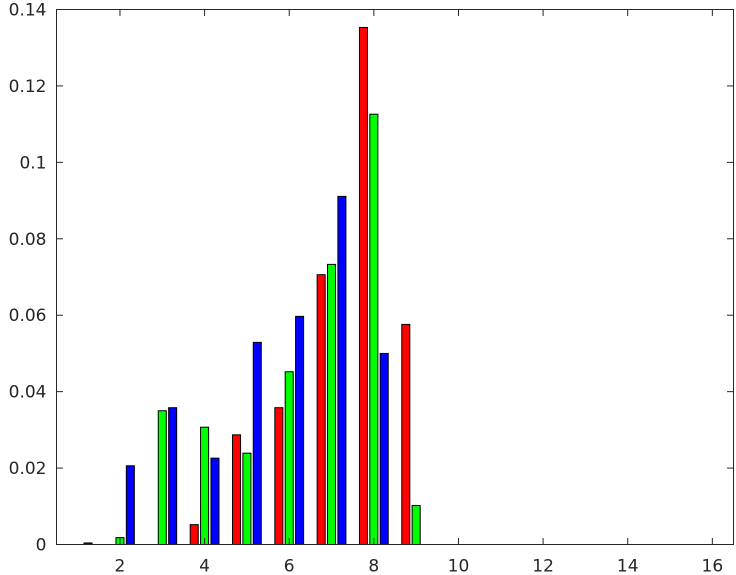 The image size is (736, 575). Describe the element at coordinates (321, 409) in the screenshot. I see `bar-s1-x7` at that location.